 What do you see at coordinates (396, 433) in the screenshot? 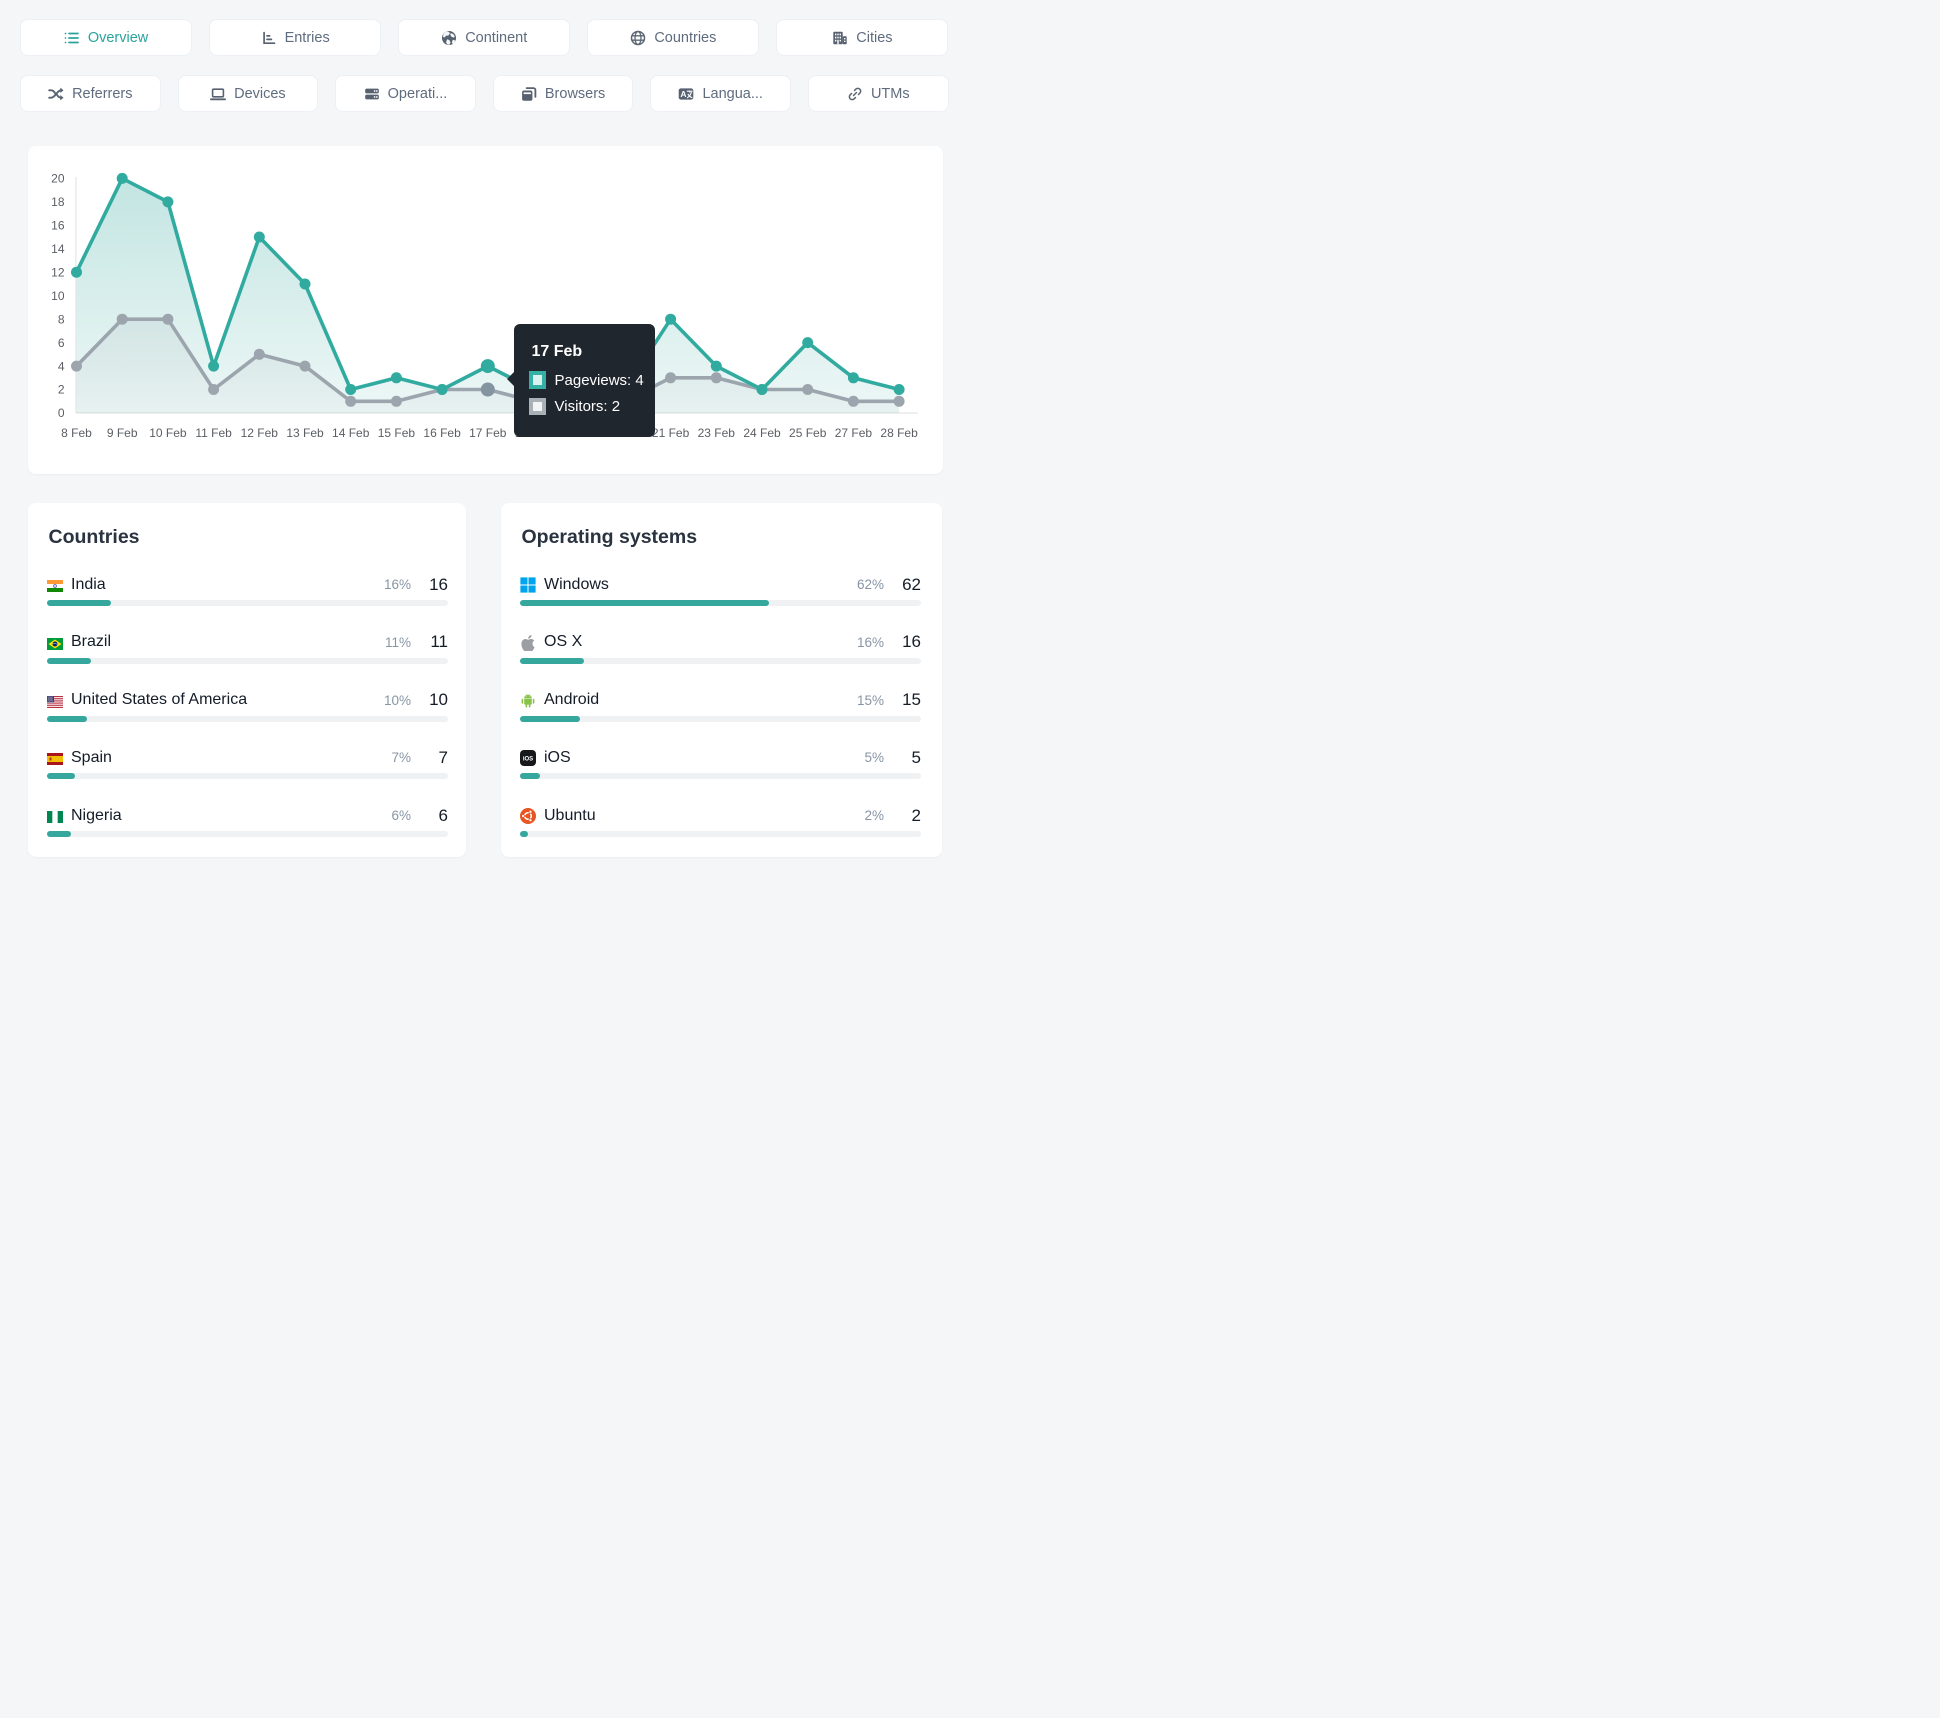
I see `svg-text: 15 Feb` at bounding box center [396, 433].